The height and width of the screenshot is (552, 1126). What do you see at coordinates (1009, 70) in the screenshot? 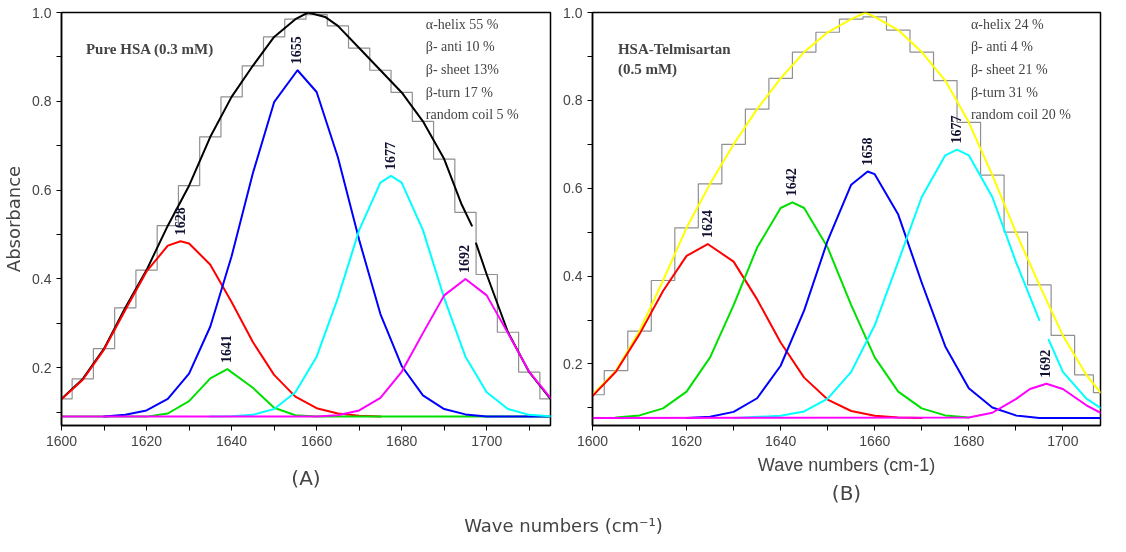
I see `annotation: β- sheet 21 %` at bounding box center [1009, 70].